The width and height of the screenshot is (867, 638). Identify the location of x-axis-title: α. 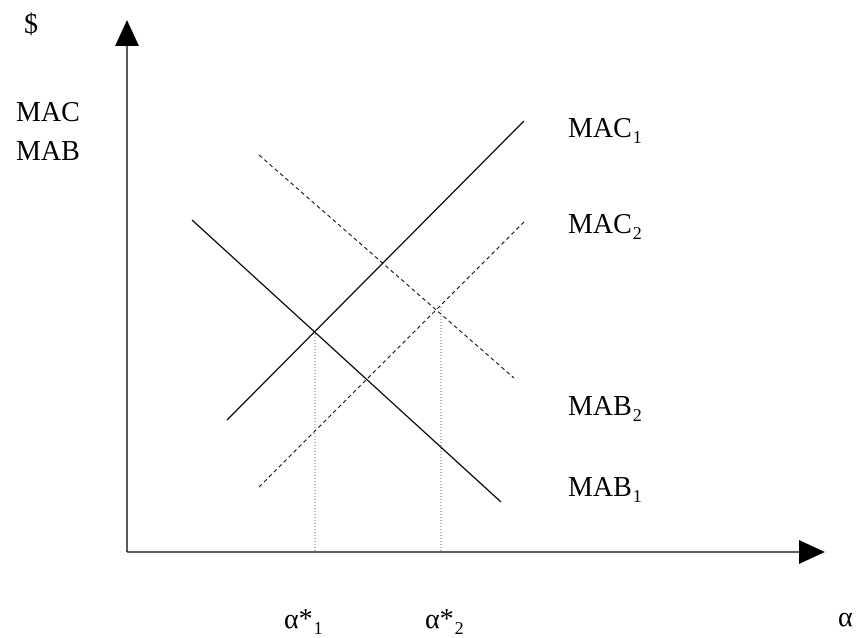
(845, 617).